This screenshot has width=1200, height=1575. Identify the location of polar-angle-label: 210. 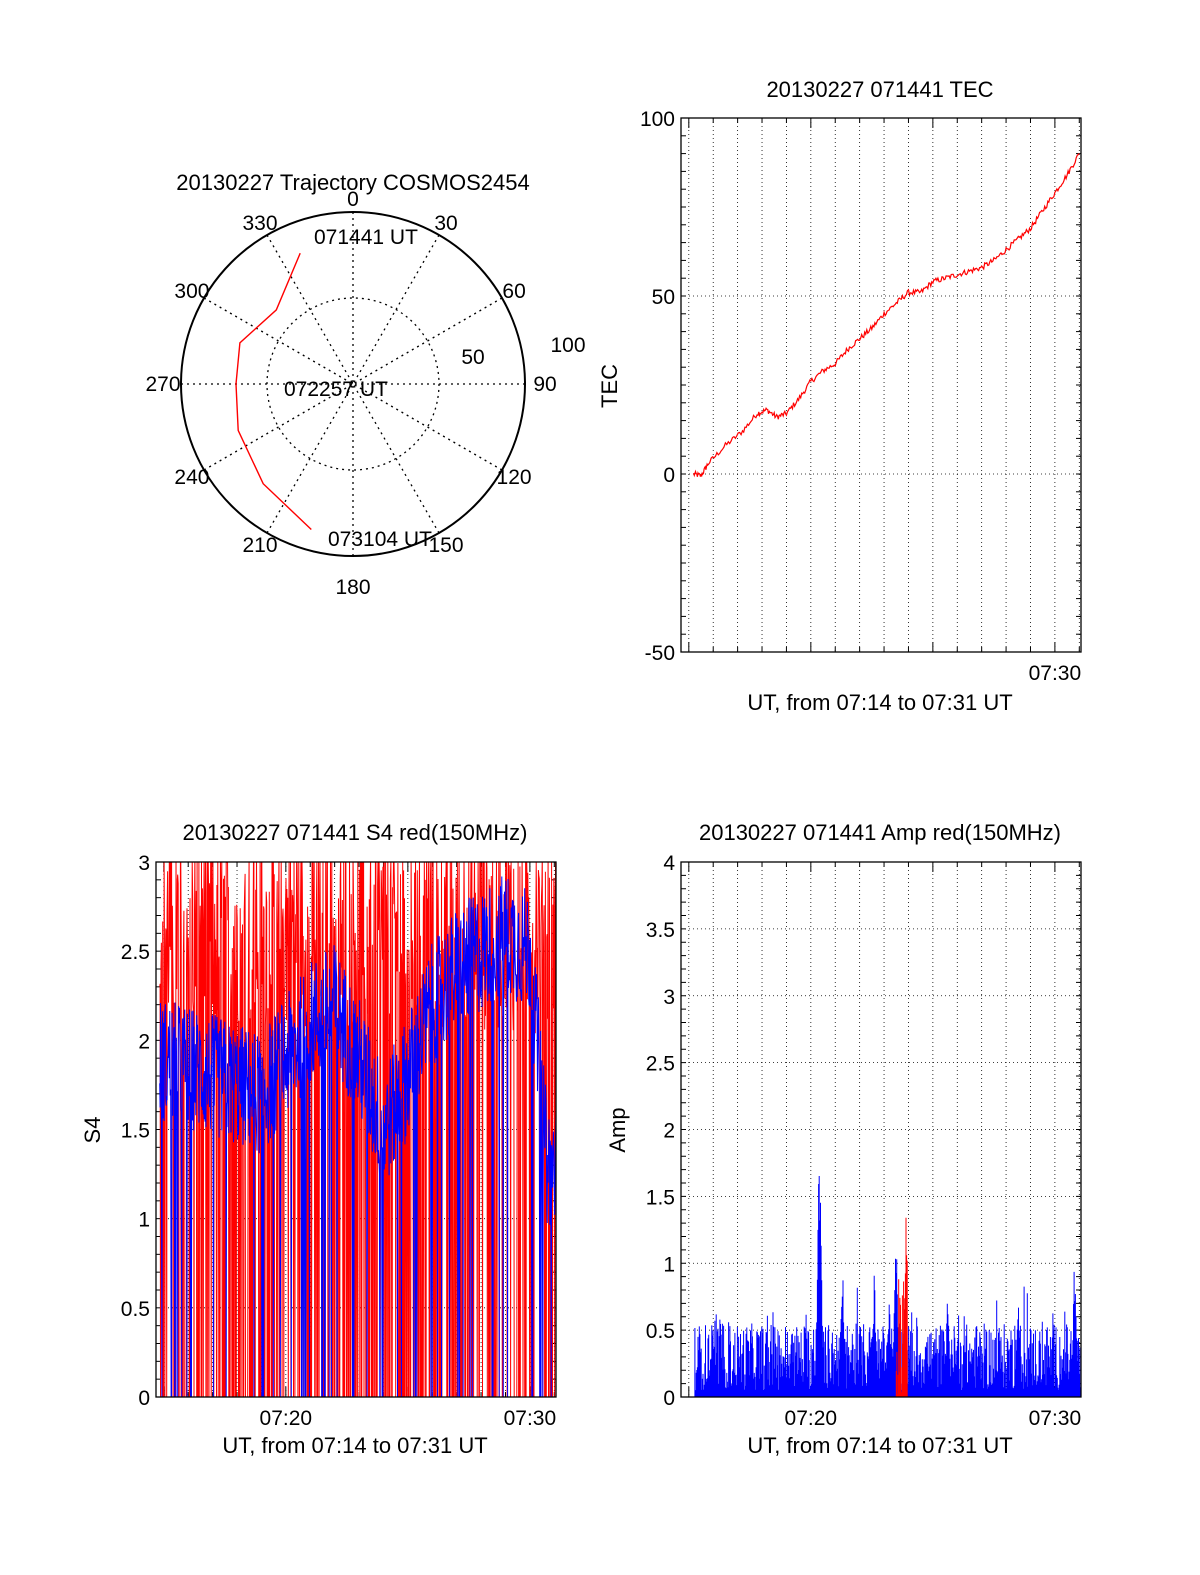
(259, 545).